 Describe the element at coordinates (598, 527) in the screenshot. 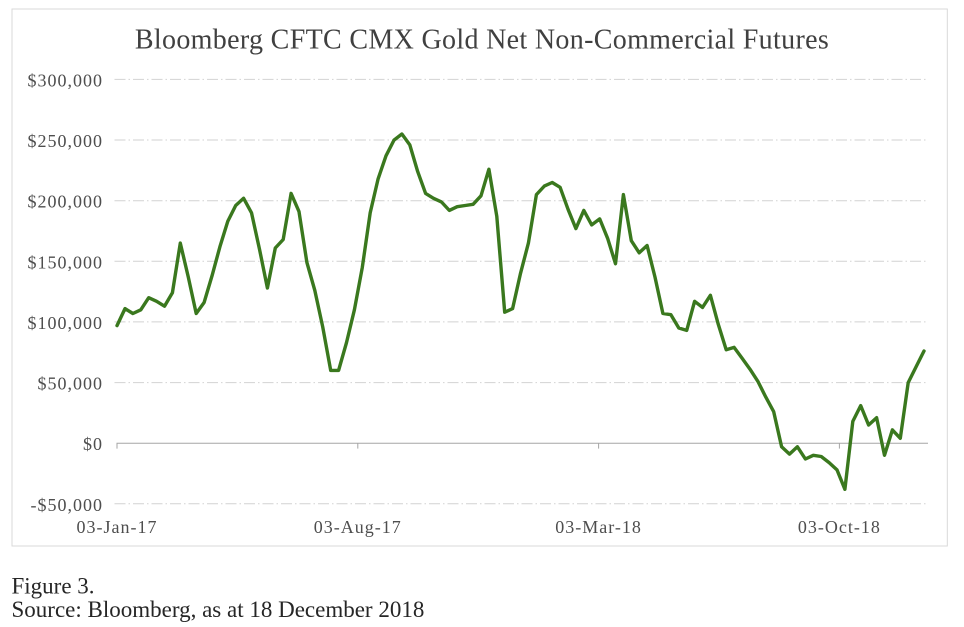

I see `svg-text: 03-Mar-18` at that location.